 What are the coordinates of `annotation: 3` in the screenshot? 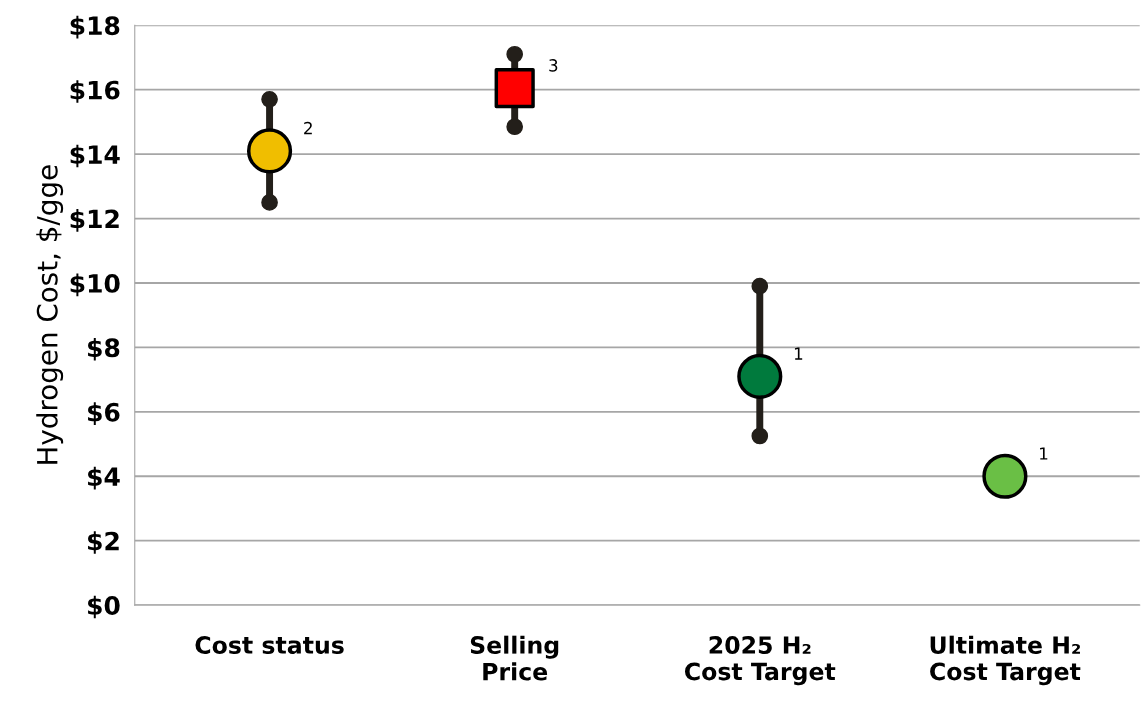 It's located at (553, 65).